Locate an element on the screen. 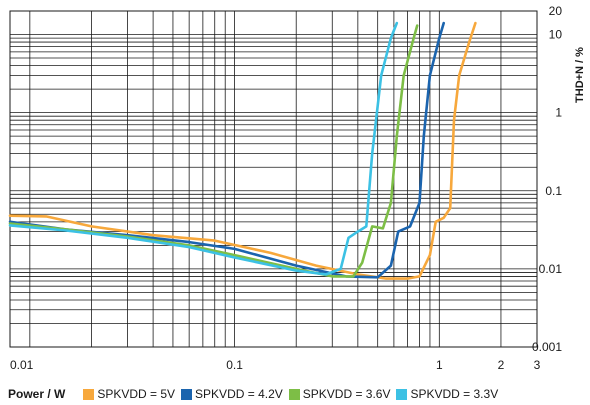 The width and height of the screenshot is (590, 405). legend-label-3-6v: SPKVDD = 3.6V is located at coordinates (346, 394).